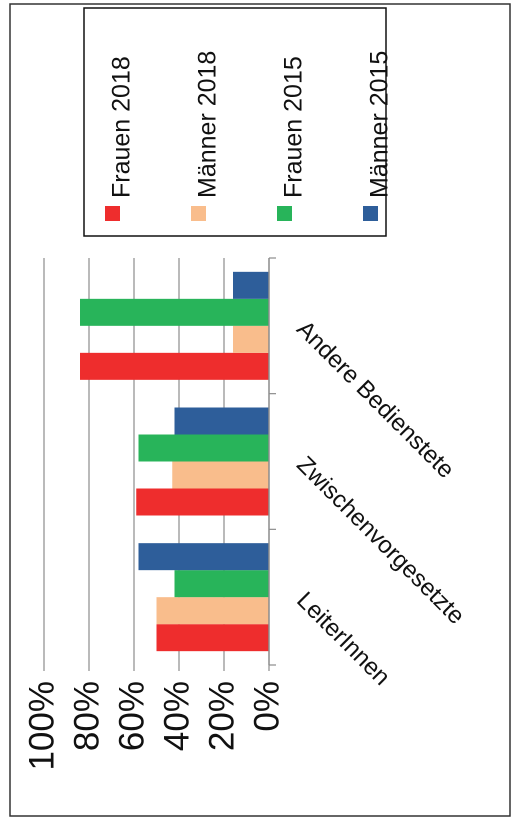 This screenshot has width=518, height=823. What do you see at coordinates (122, 127) in the screenshot?
I see `legend-label: Frauen 2018` at bounding box center [122, 127].